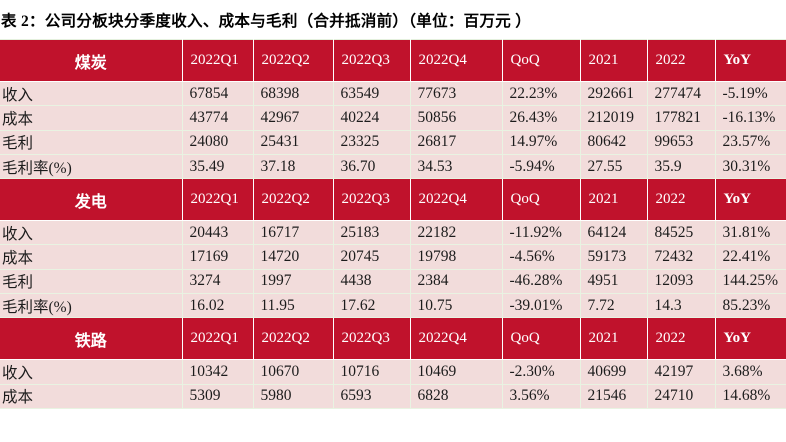 This screenshot has height=442, width=786. What do you see at coordinates (456, 93) in the screenshot?
I see `cell-value: 77673` at bounding box center [456, 93].